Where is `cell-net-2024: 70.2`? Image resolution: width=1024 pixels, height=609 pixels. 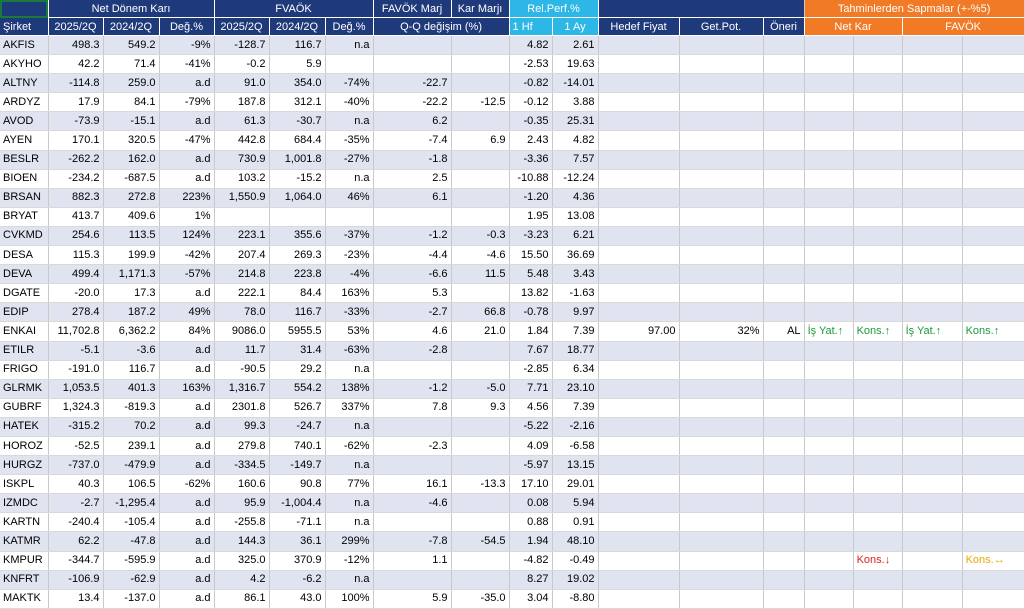 cell-net-2024: 70.2 is located at coordinates (131, 427).